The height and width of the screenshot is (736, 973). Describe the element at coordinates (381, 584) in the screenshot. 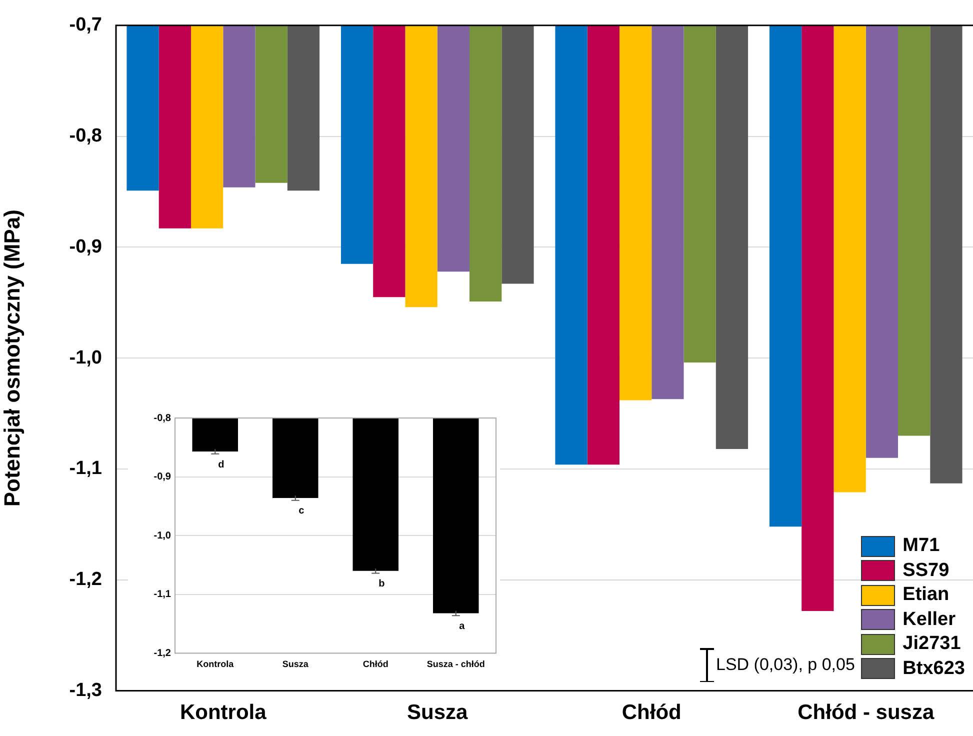

I see `annotation: b` at that location.